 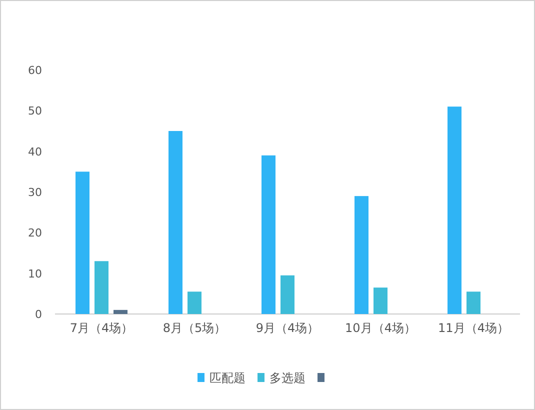 What do you see at coordinates (380, 328) in the screenshot?
I see `x-tick-label: 10月（4场）` at bounding box center [380, 328].